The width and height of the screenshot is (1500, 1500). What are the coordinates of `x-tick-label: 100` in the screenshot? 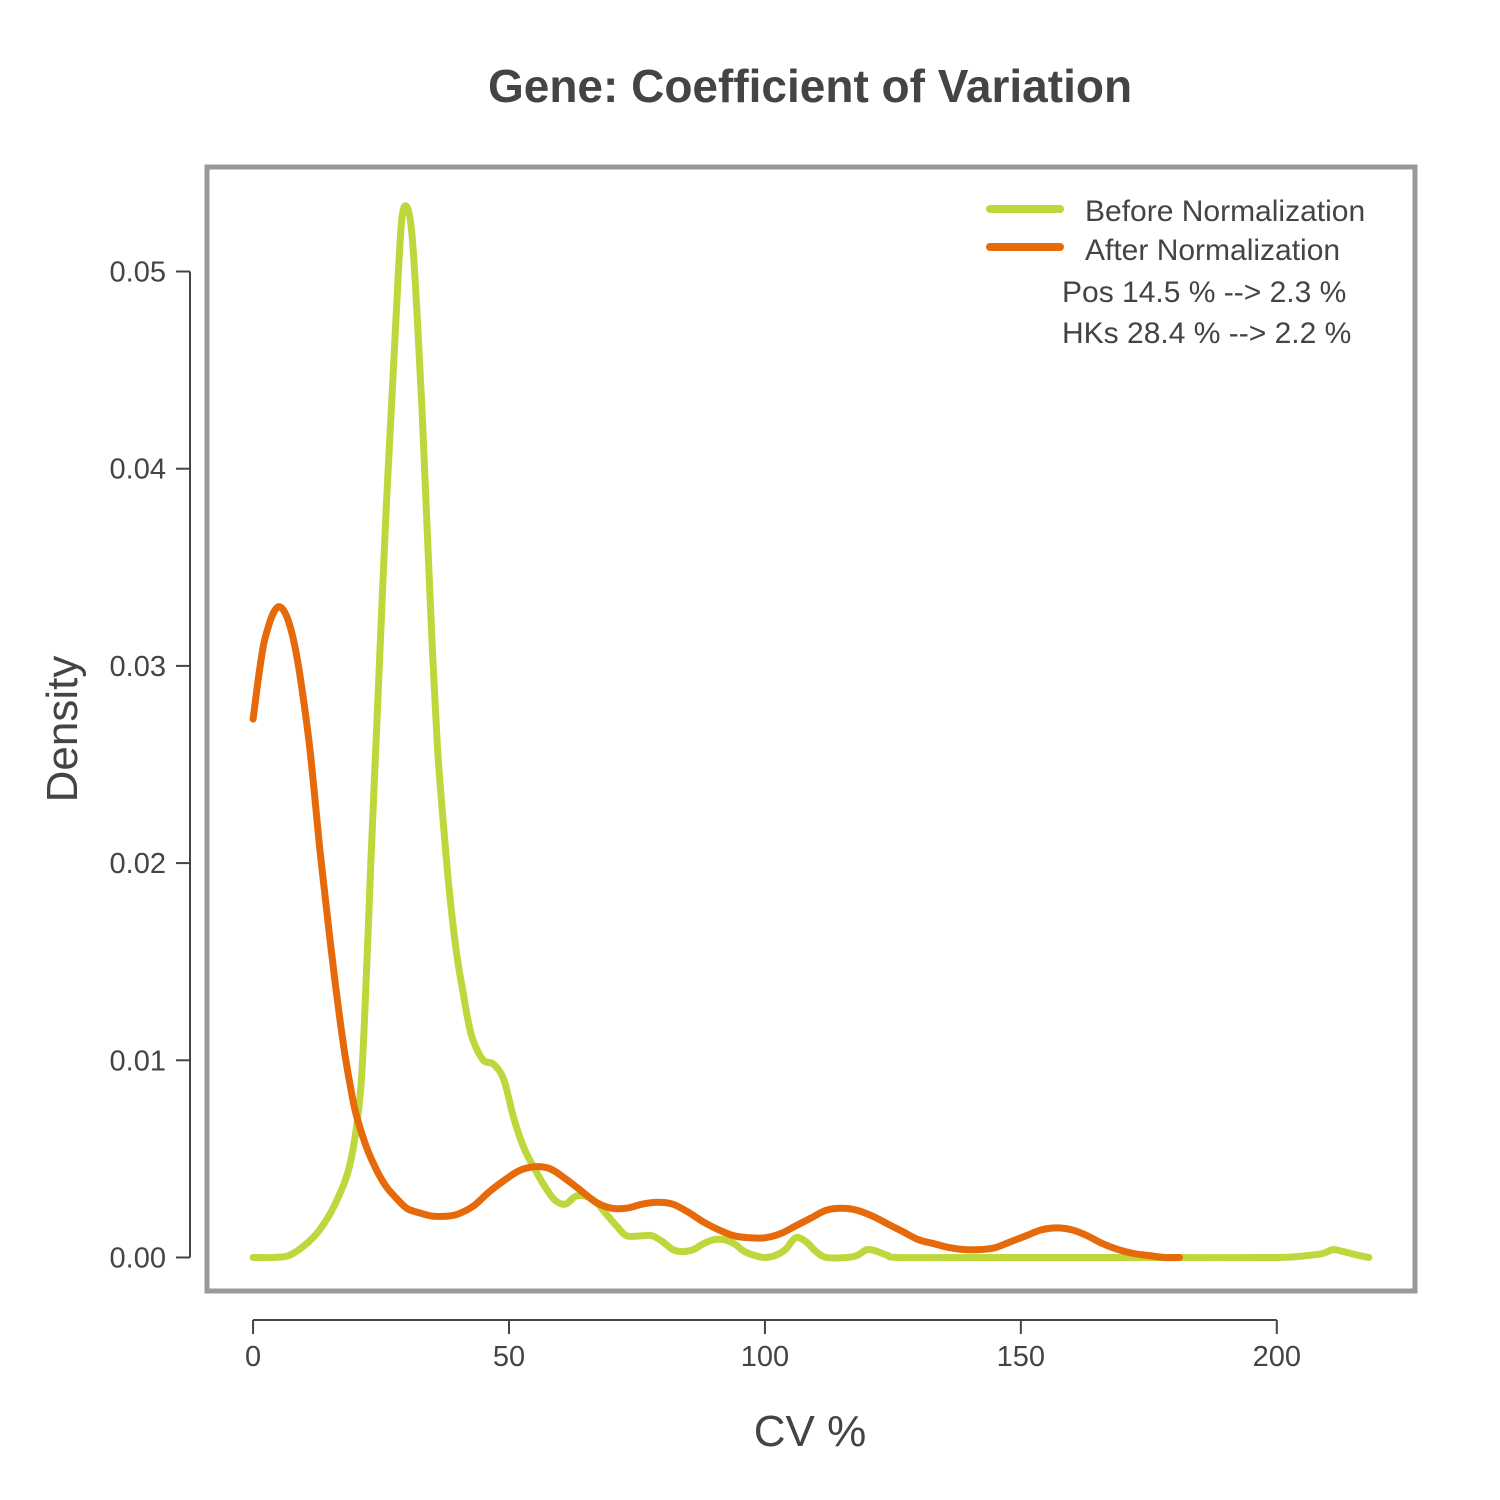 It's located at (765, 1357).